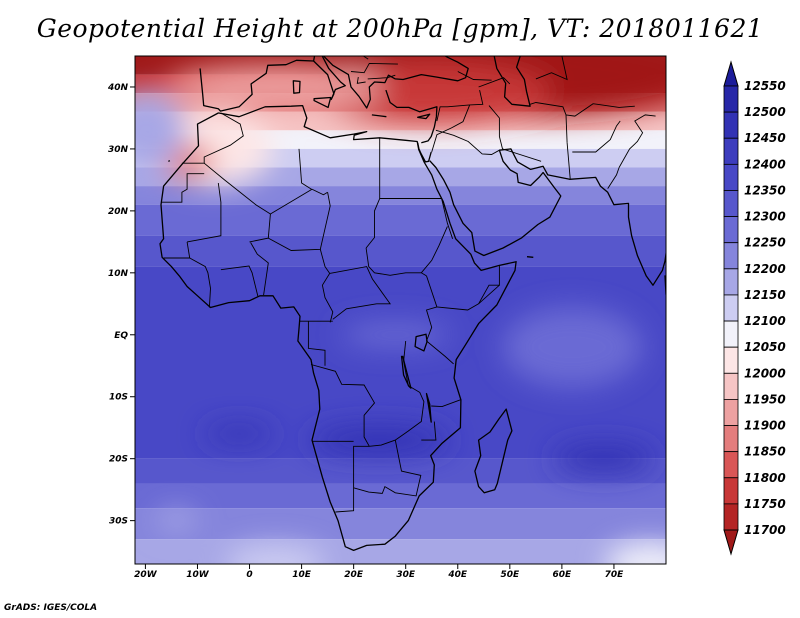 Image resolution: width=800 pixels, height=618 pixels. What do you see at coordinates (765, 504) in the screenshot?
I see `colorbar-label: 11750` at bounding box center [765, 504].